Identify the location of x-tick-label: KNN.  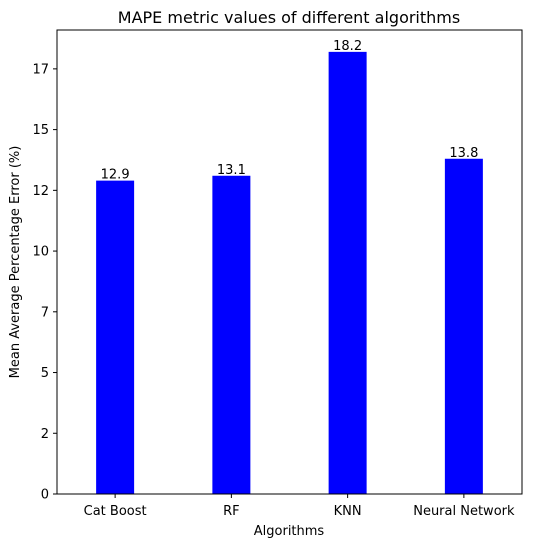
(348, 511).